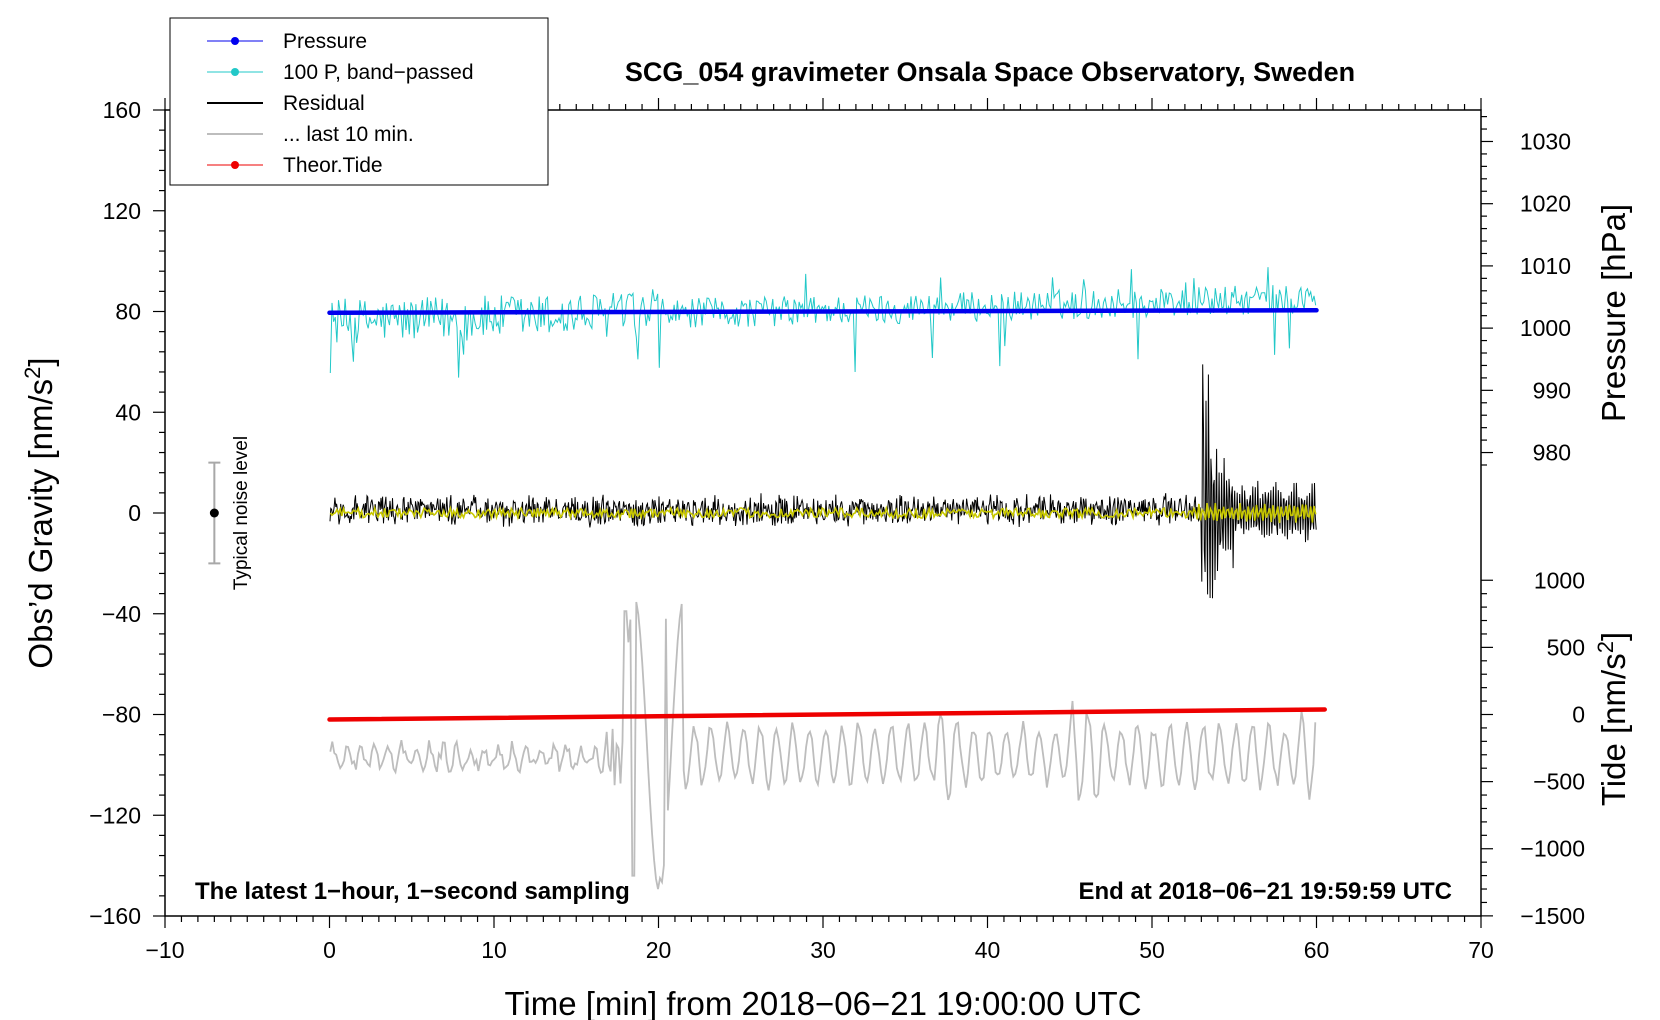 The image size is (1660, 1020). I want to click on x-tick-label: 10, so click(494, 950).